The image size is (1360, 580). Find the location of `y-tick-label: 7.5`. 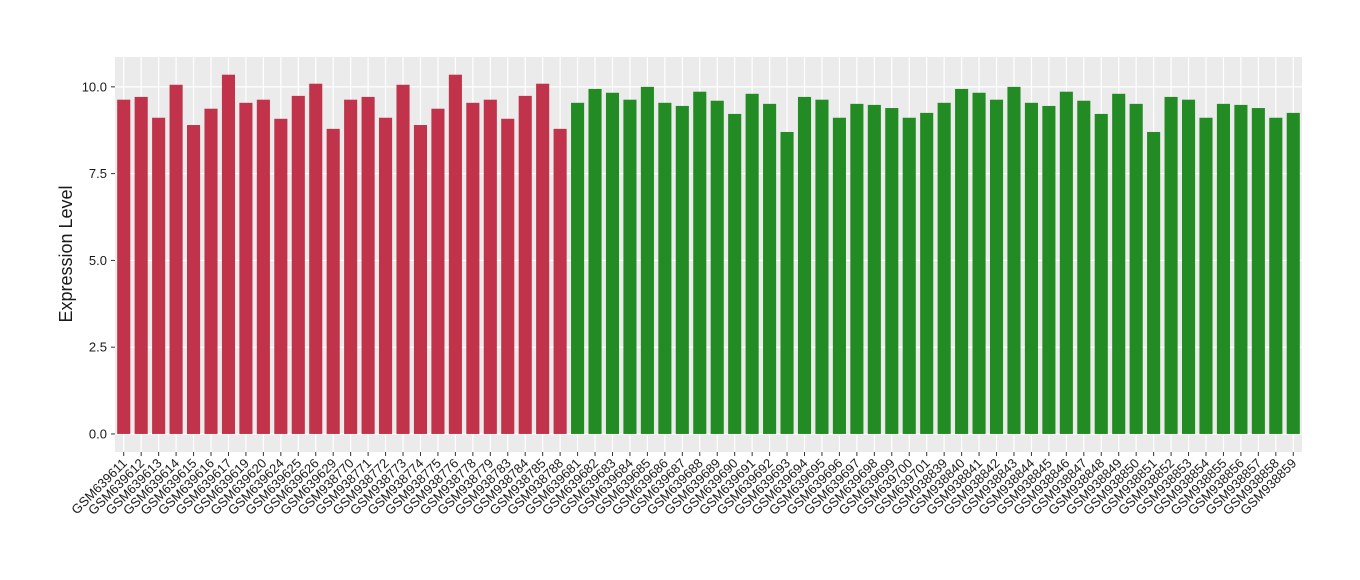

y-tick-label: 7.5 is located at coordinates (98, 173).